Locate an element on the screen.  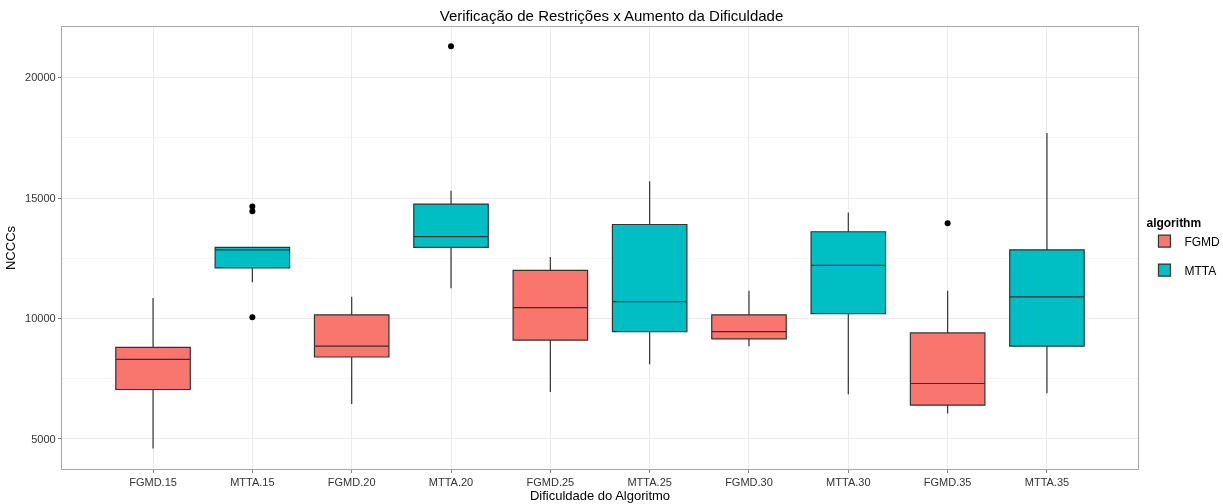
x-axis-title: Dificuldade do Algoritmo is located at coordinates (600, 496).